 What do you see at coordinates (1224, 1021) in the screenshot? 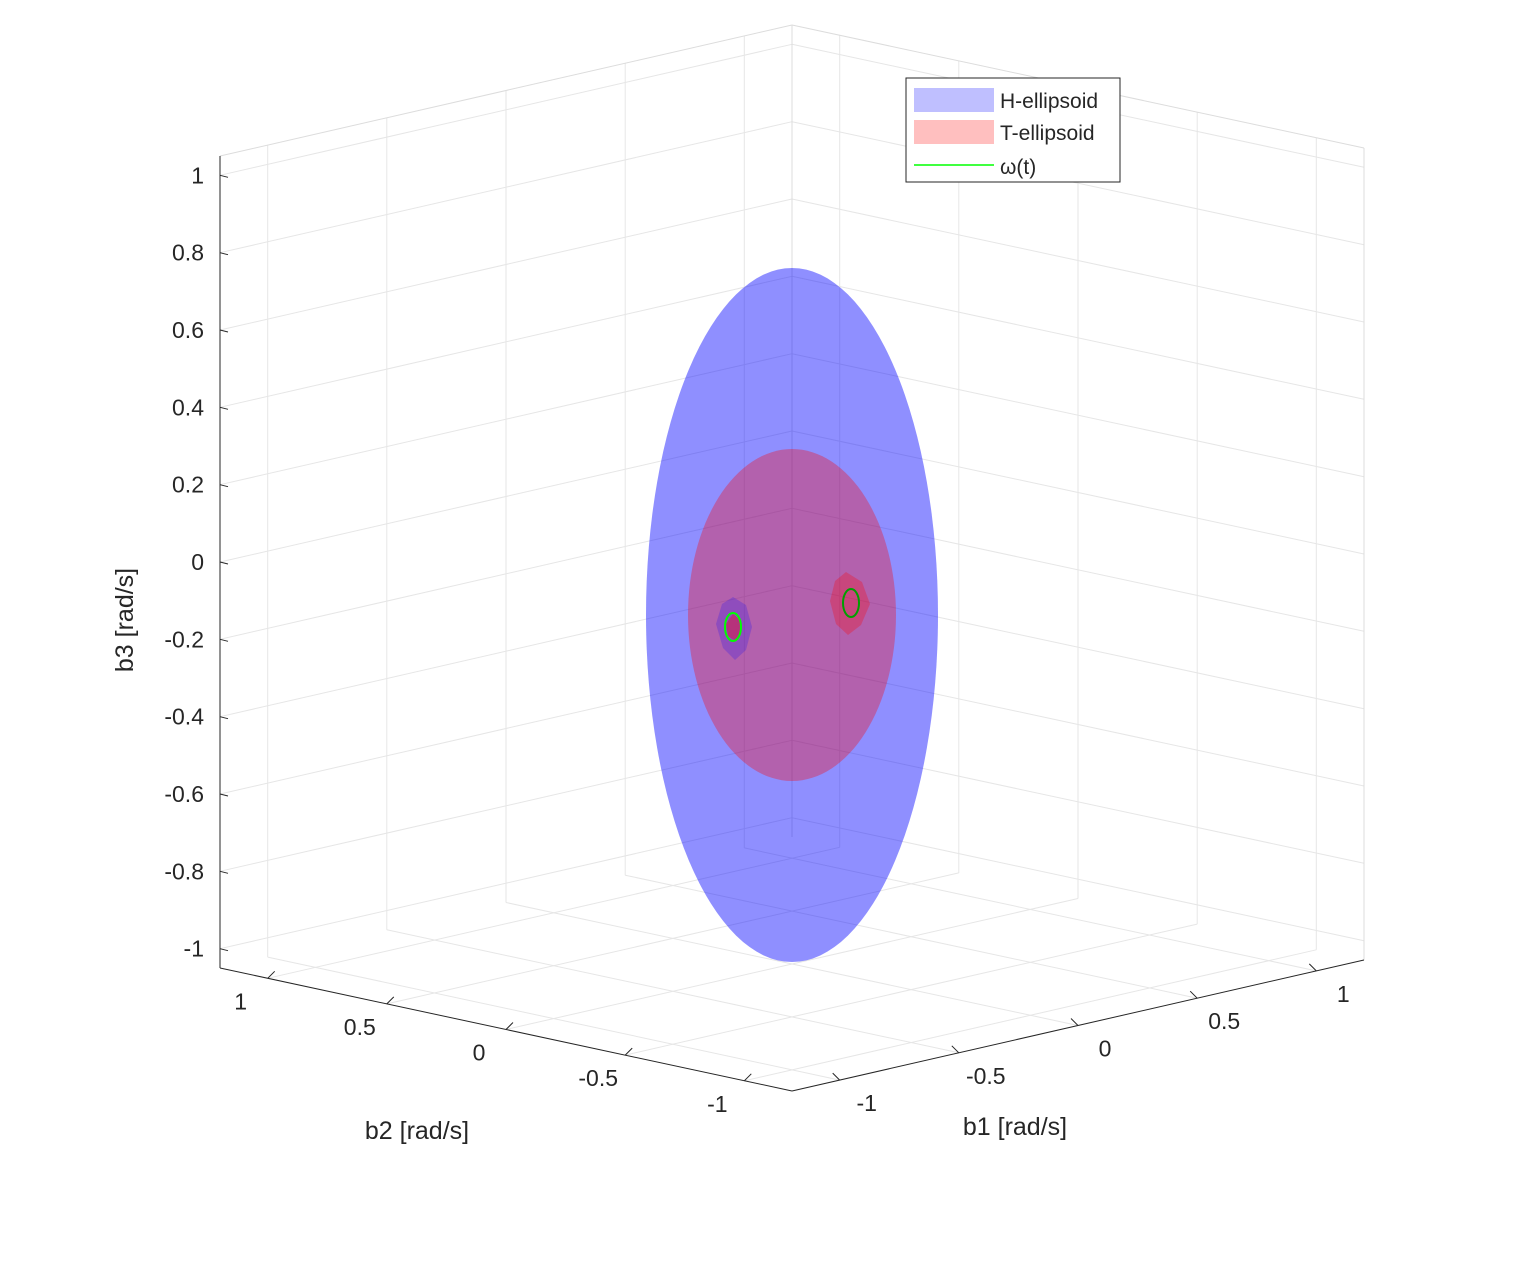
I see `x-tick-label: 0.5` at bounding box center [1224, 1021].